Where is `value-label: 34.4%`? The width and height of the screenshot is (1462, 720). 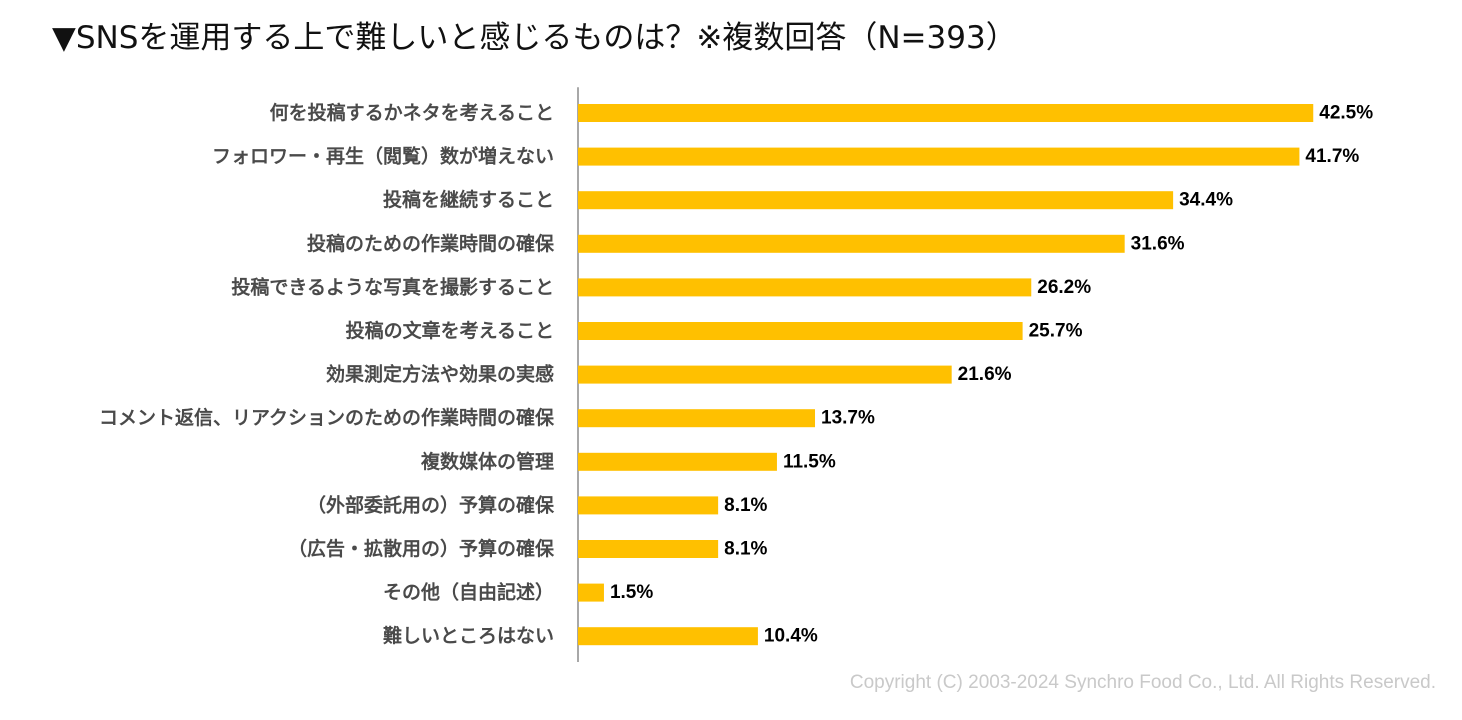
value-label: 34.4% is located at coordinates (1206, 200).